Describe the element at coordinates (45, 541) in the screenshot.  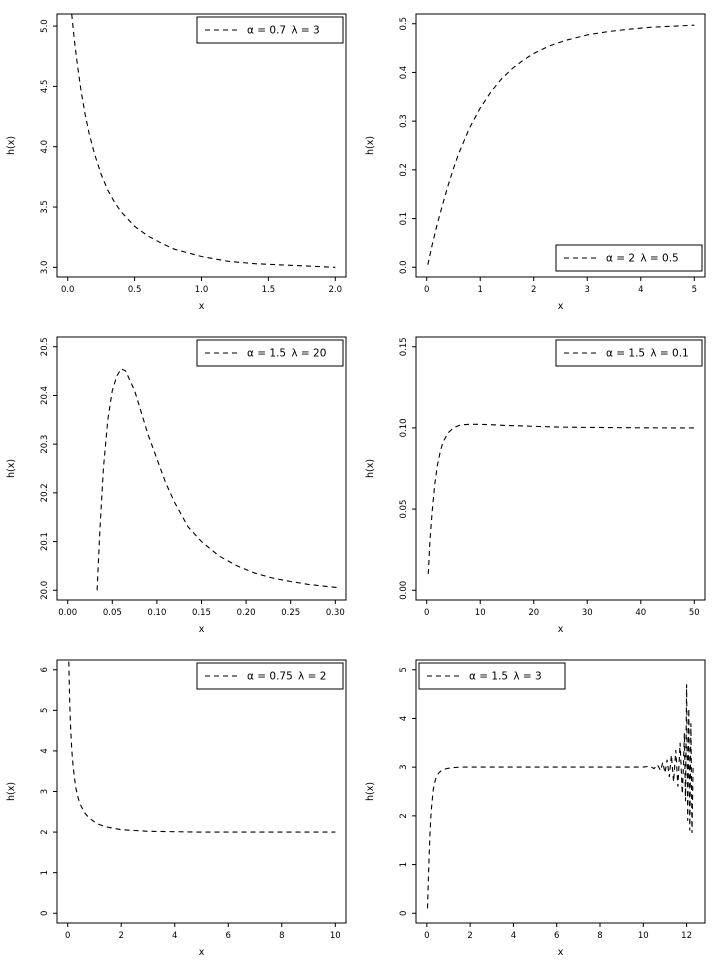
I see `y-tick-label: 20.1` at that location.